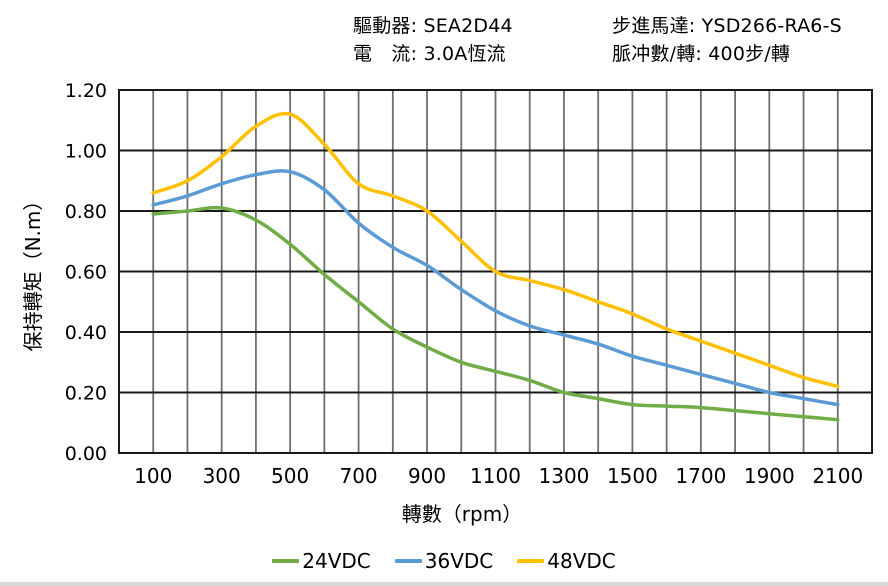  What do you see at coordinates (700, 476) in the screenshot?
I see `svg-text: 1700` at bounding box center [700, 476].